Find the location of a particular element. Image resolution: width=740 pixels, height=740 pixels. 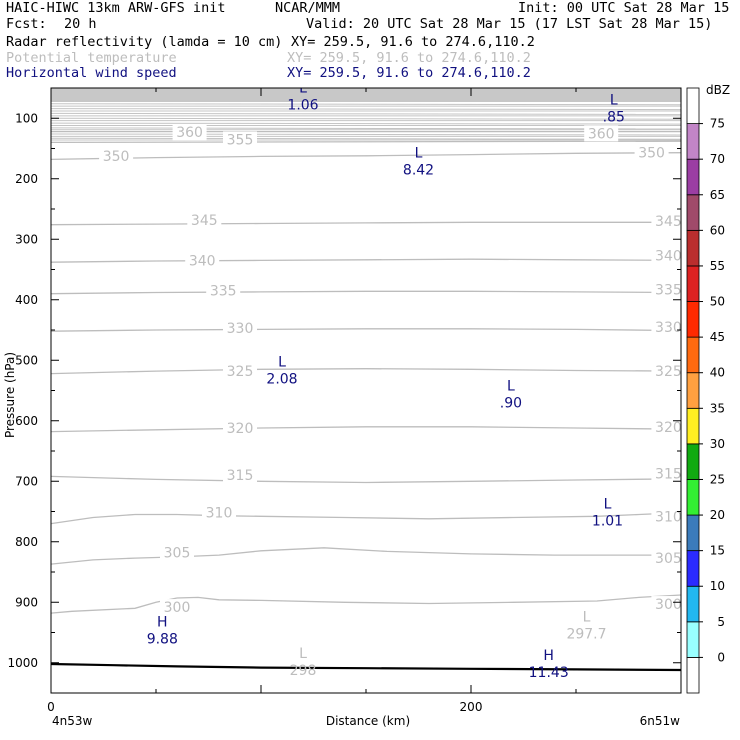

x-axis-label: Distance (km) is located at coordinates (368, 721).